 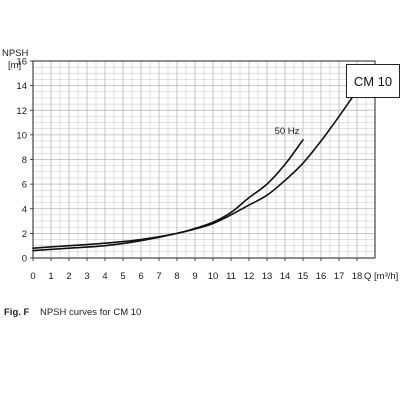 I want to click on chart-title: CM 10, so click(x=373, y=81).